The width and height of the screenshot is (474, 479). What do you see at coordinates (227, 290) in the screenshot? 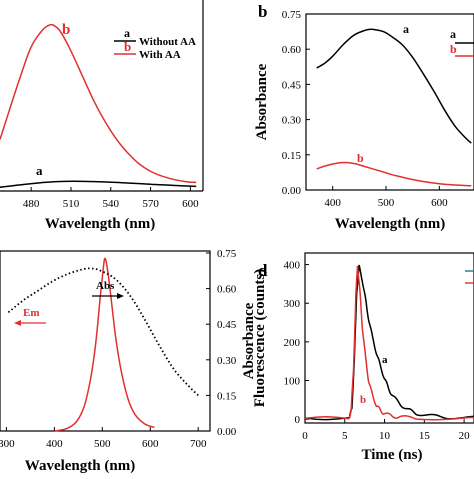
I see `panel-c-y-tick-label: 0.60` at bounding box center [227, 290].